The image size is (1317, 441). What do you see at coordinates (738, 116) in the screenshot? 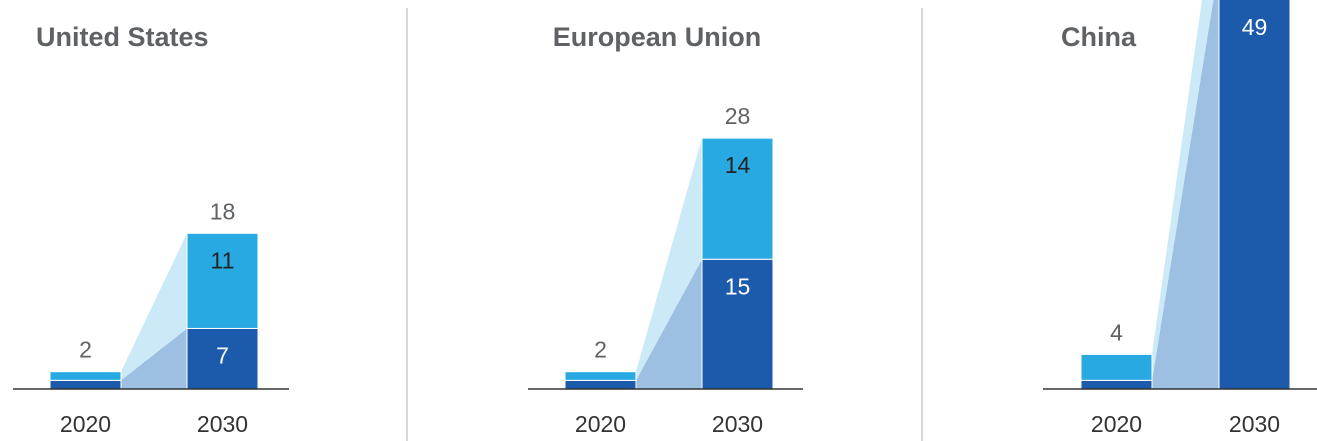
I see `total-label-european-union-2030: 28` at bounding box center [738, 116].